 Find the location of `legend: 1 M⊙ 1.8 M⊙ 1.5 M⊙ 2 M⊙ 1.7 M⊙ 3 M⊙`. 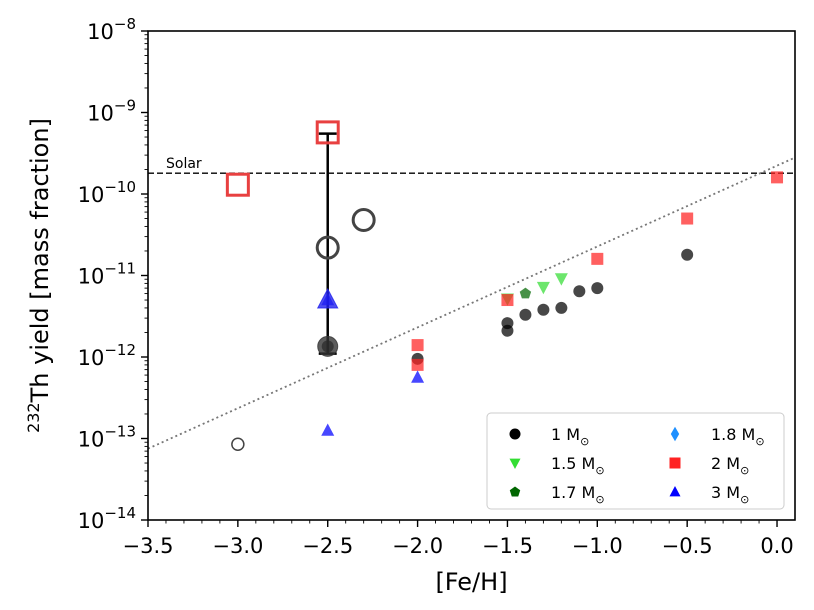

legend: 1 M⊙ 1.8 M⊙ 1.5 M⊙ 2 M⊙ 1.7 M⊙ 3 M⊙ is located at coordinates (635, 461).